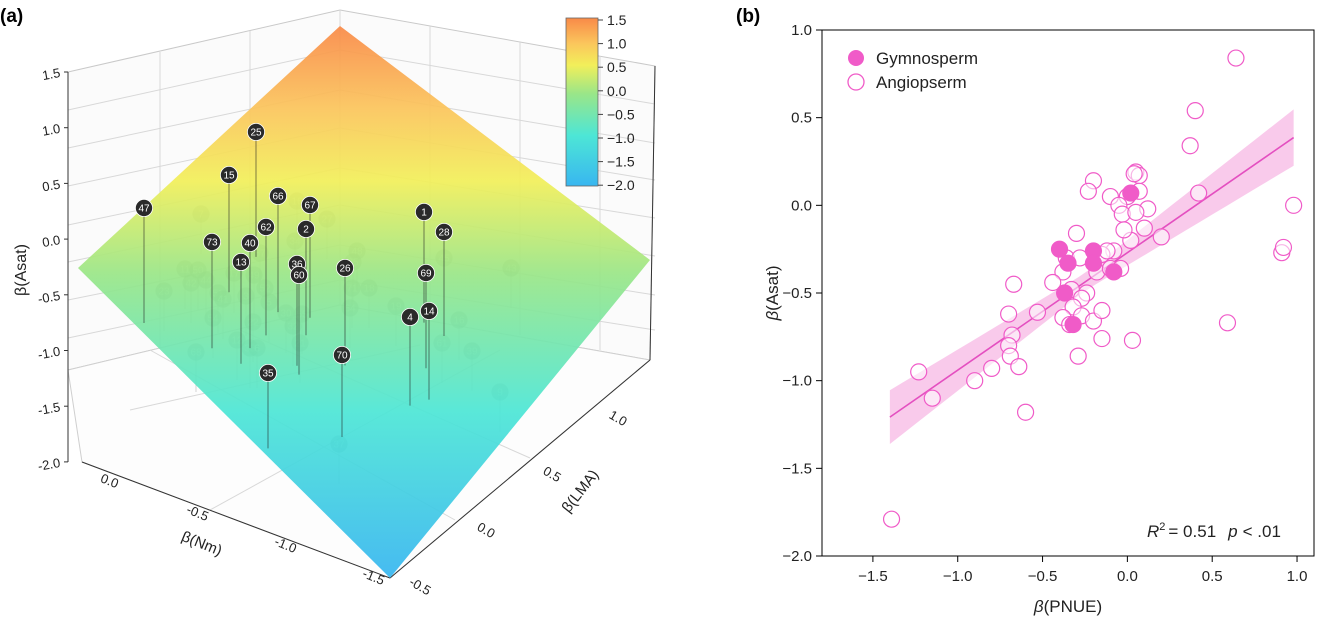 This screenshot has width=1328, height=625. I want to click on point-label: 66, so click(278, 197).